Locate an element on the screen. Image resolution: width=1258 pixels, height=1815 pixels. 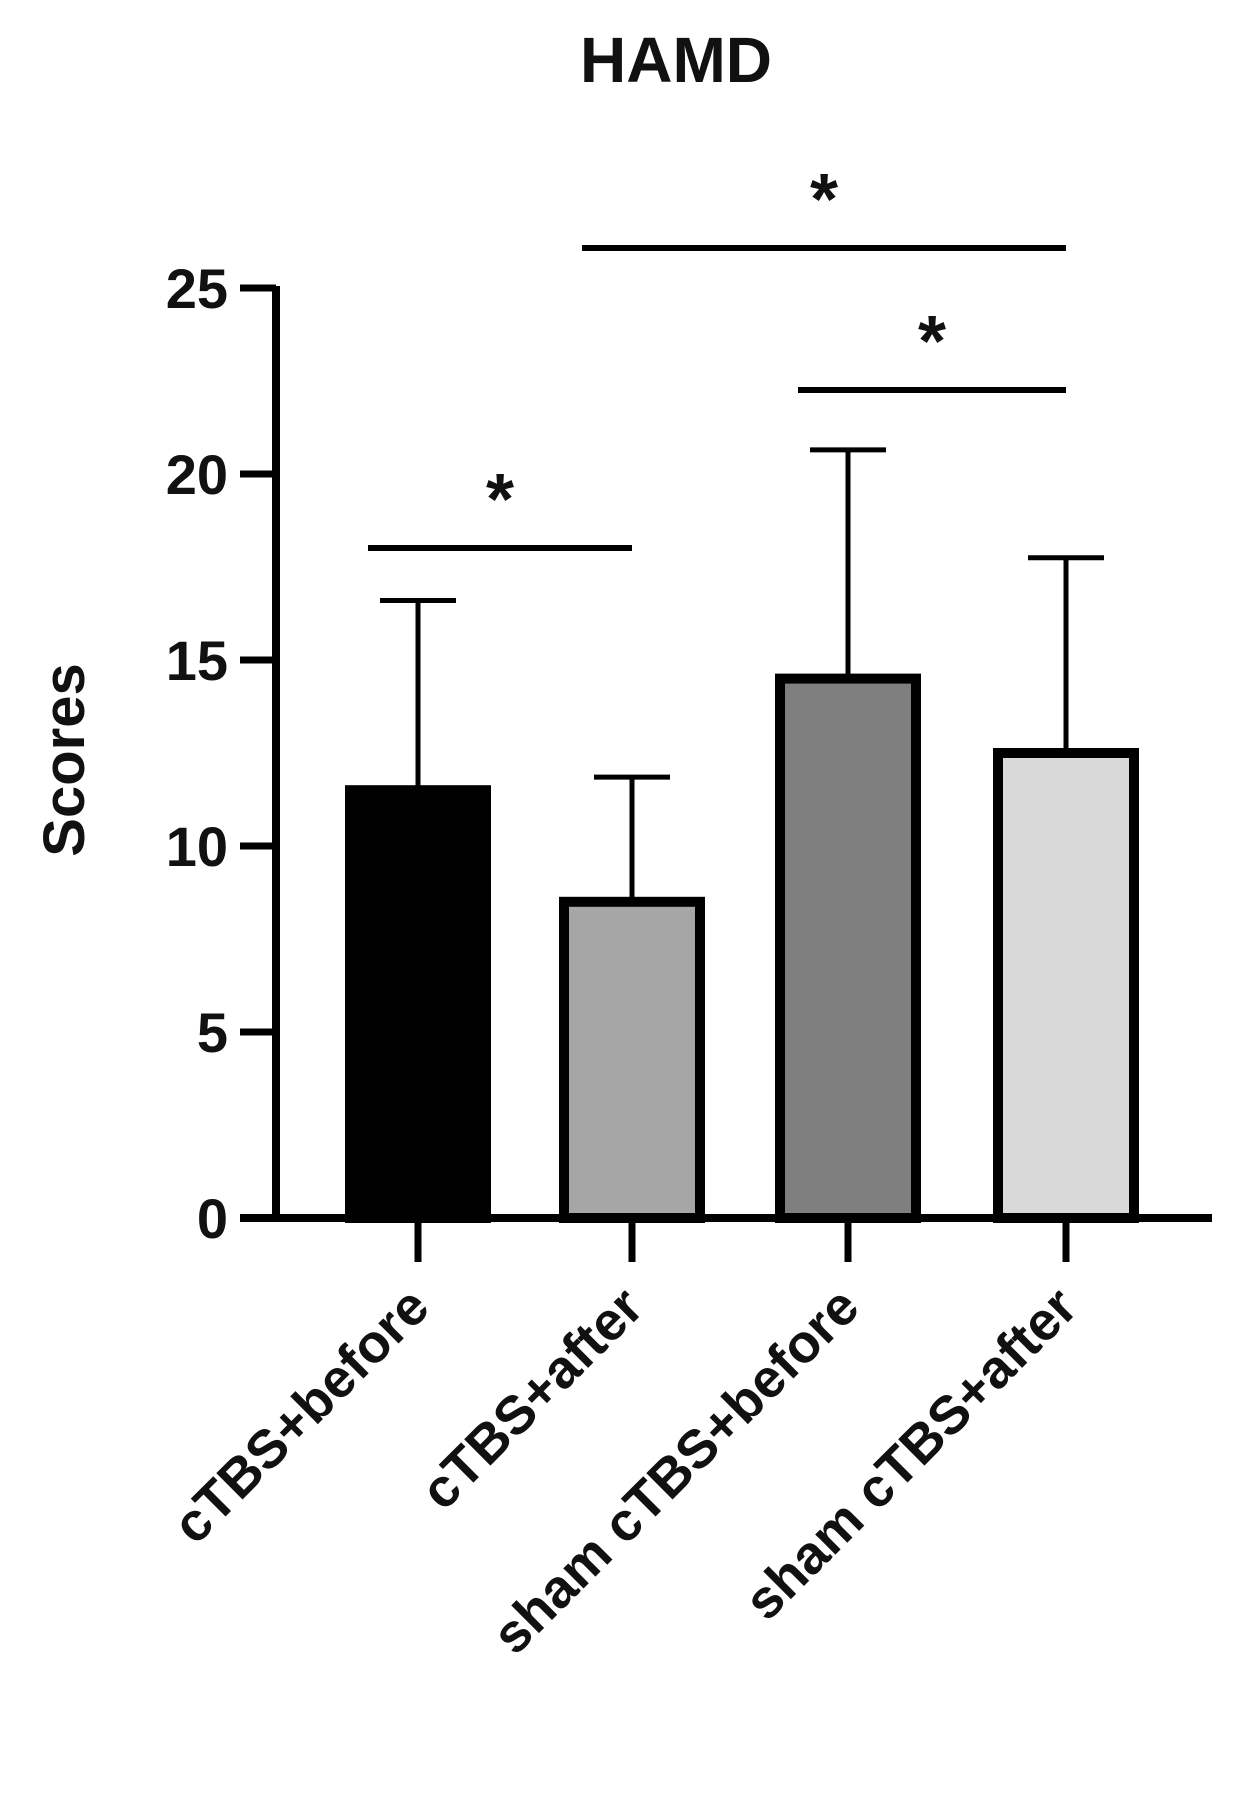
significance-star-2: * is located at coordinates (932, 342).